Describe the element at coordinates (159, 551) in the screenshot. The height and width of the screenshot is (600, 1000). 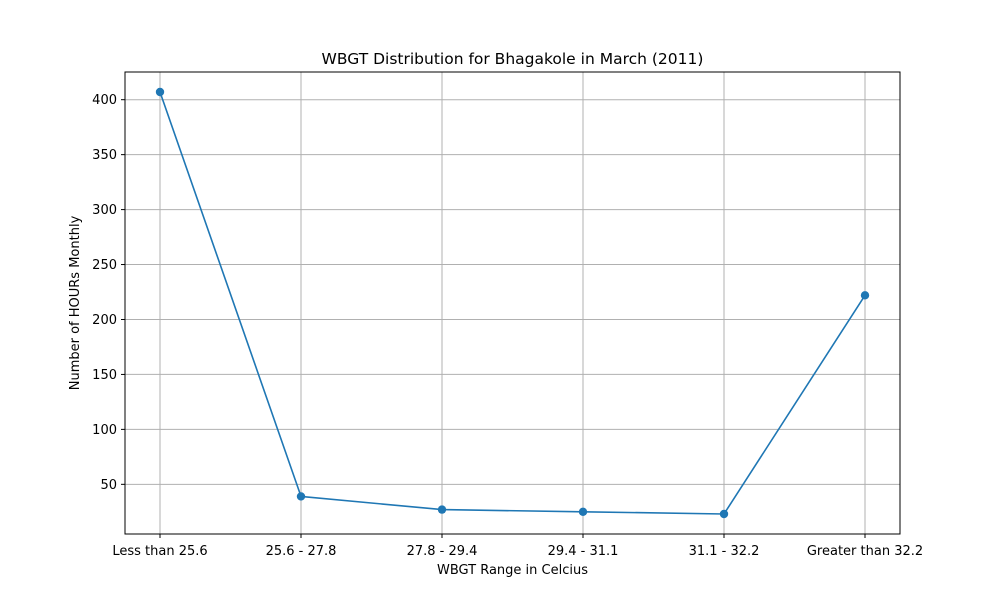
I see `x-tick-label: Less than 25.6` at that location.